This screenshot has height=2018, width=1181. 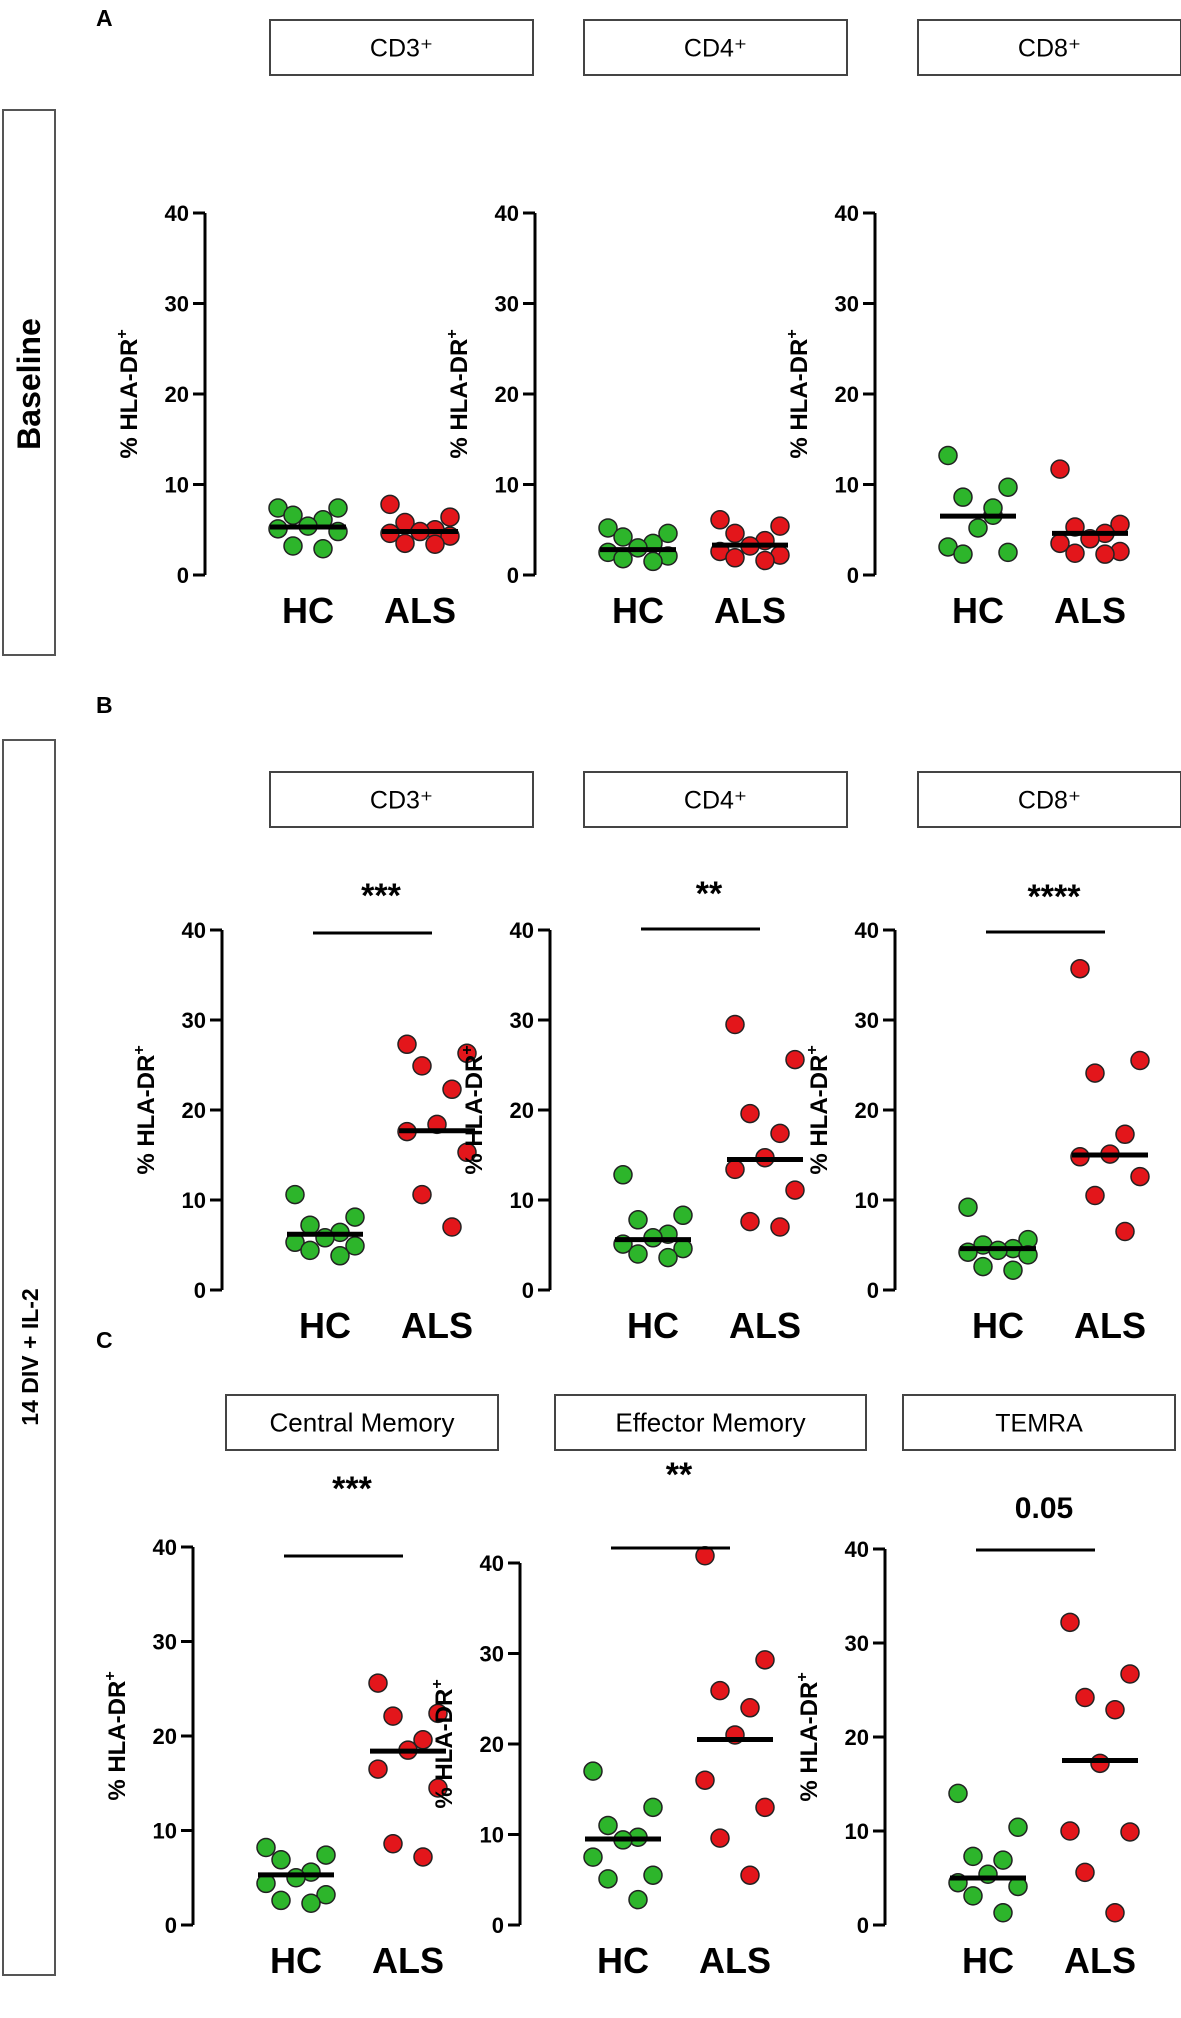 I want to click on chart-b-cd3: CD3⁺ 0 10 20 30 40 % HLA-DR+ HC ALS ***, so click(x=332, y=1058).